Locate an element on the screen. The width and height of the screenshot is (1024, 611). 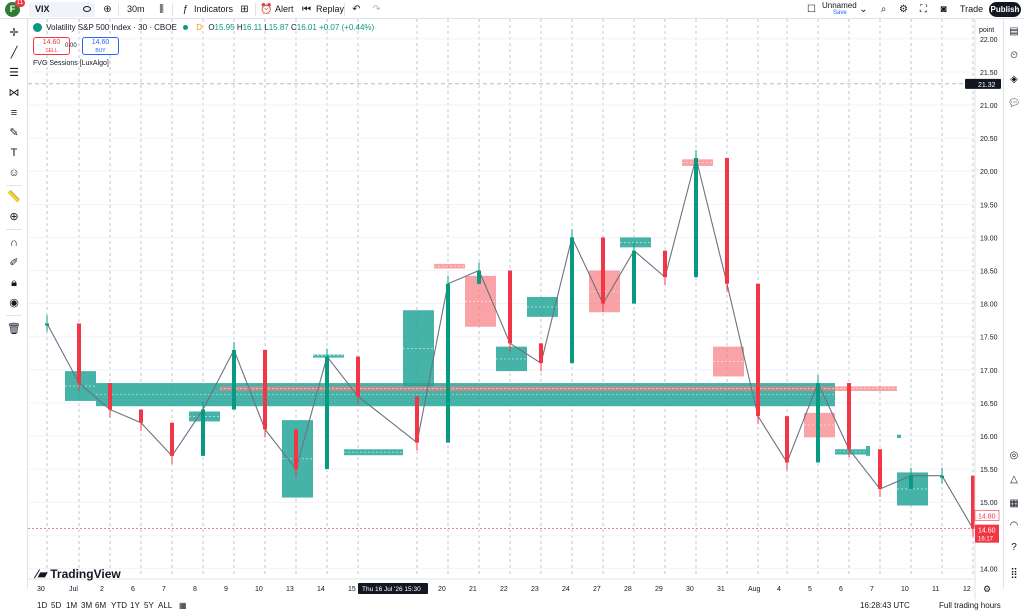
channel-lines-icon: ☰ is located at coordinates (14, 73).